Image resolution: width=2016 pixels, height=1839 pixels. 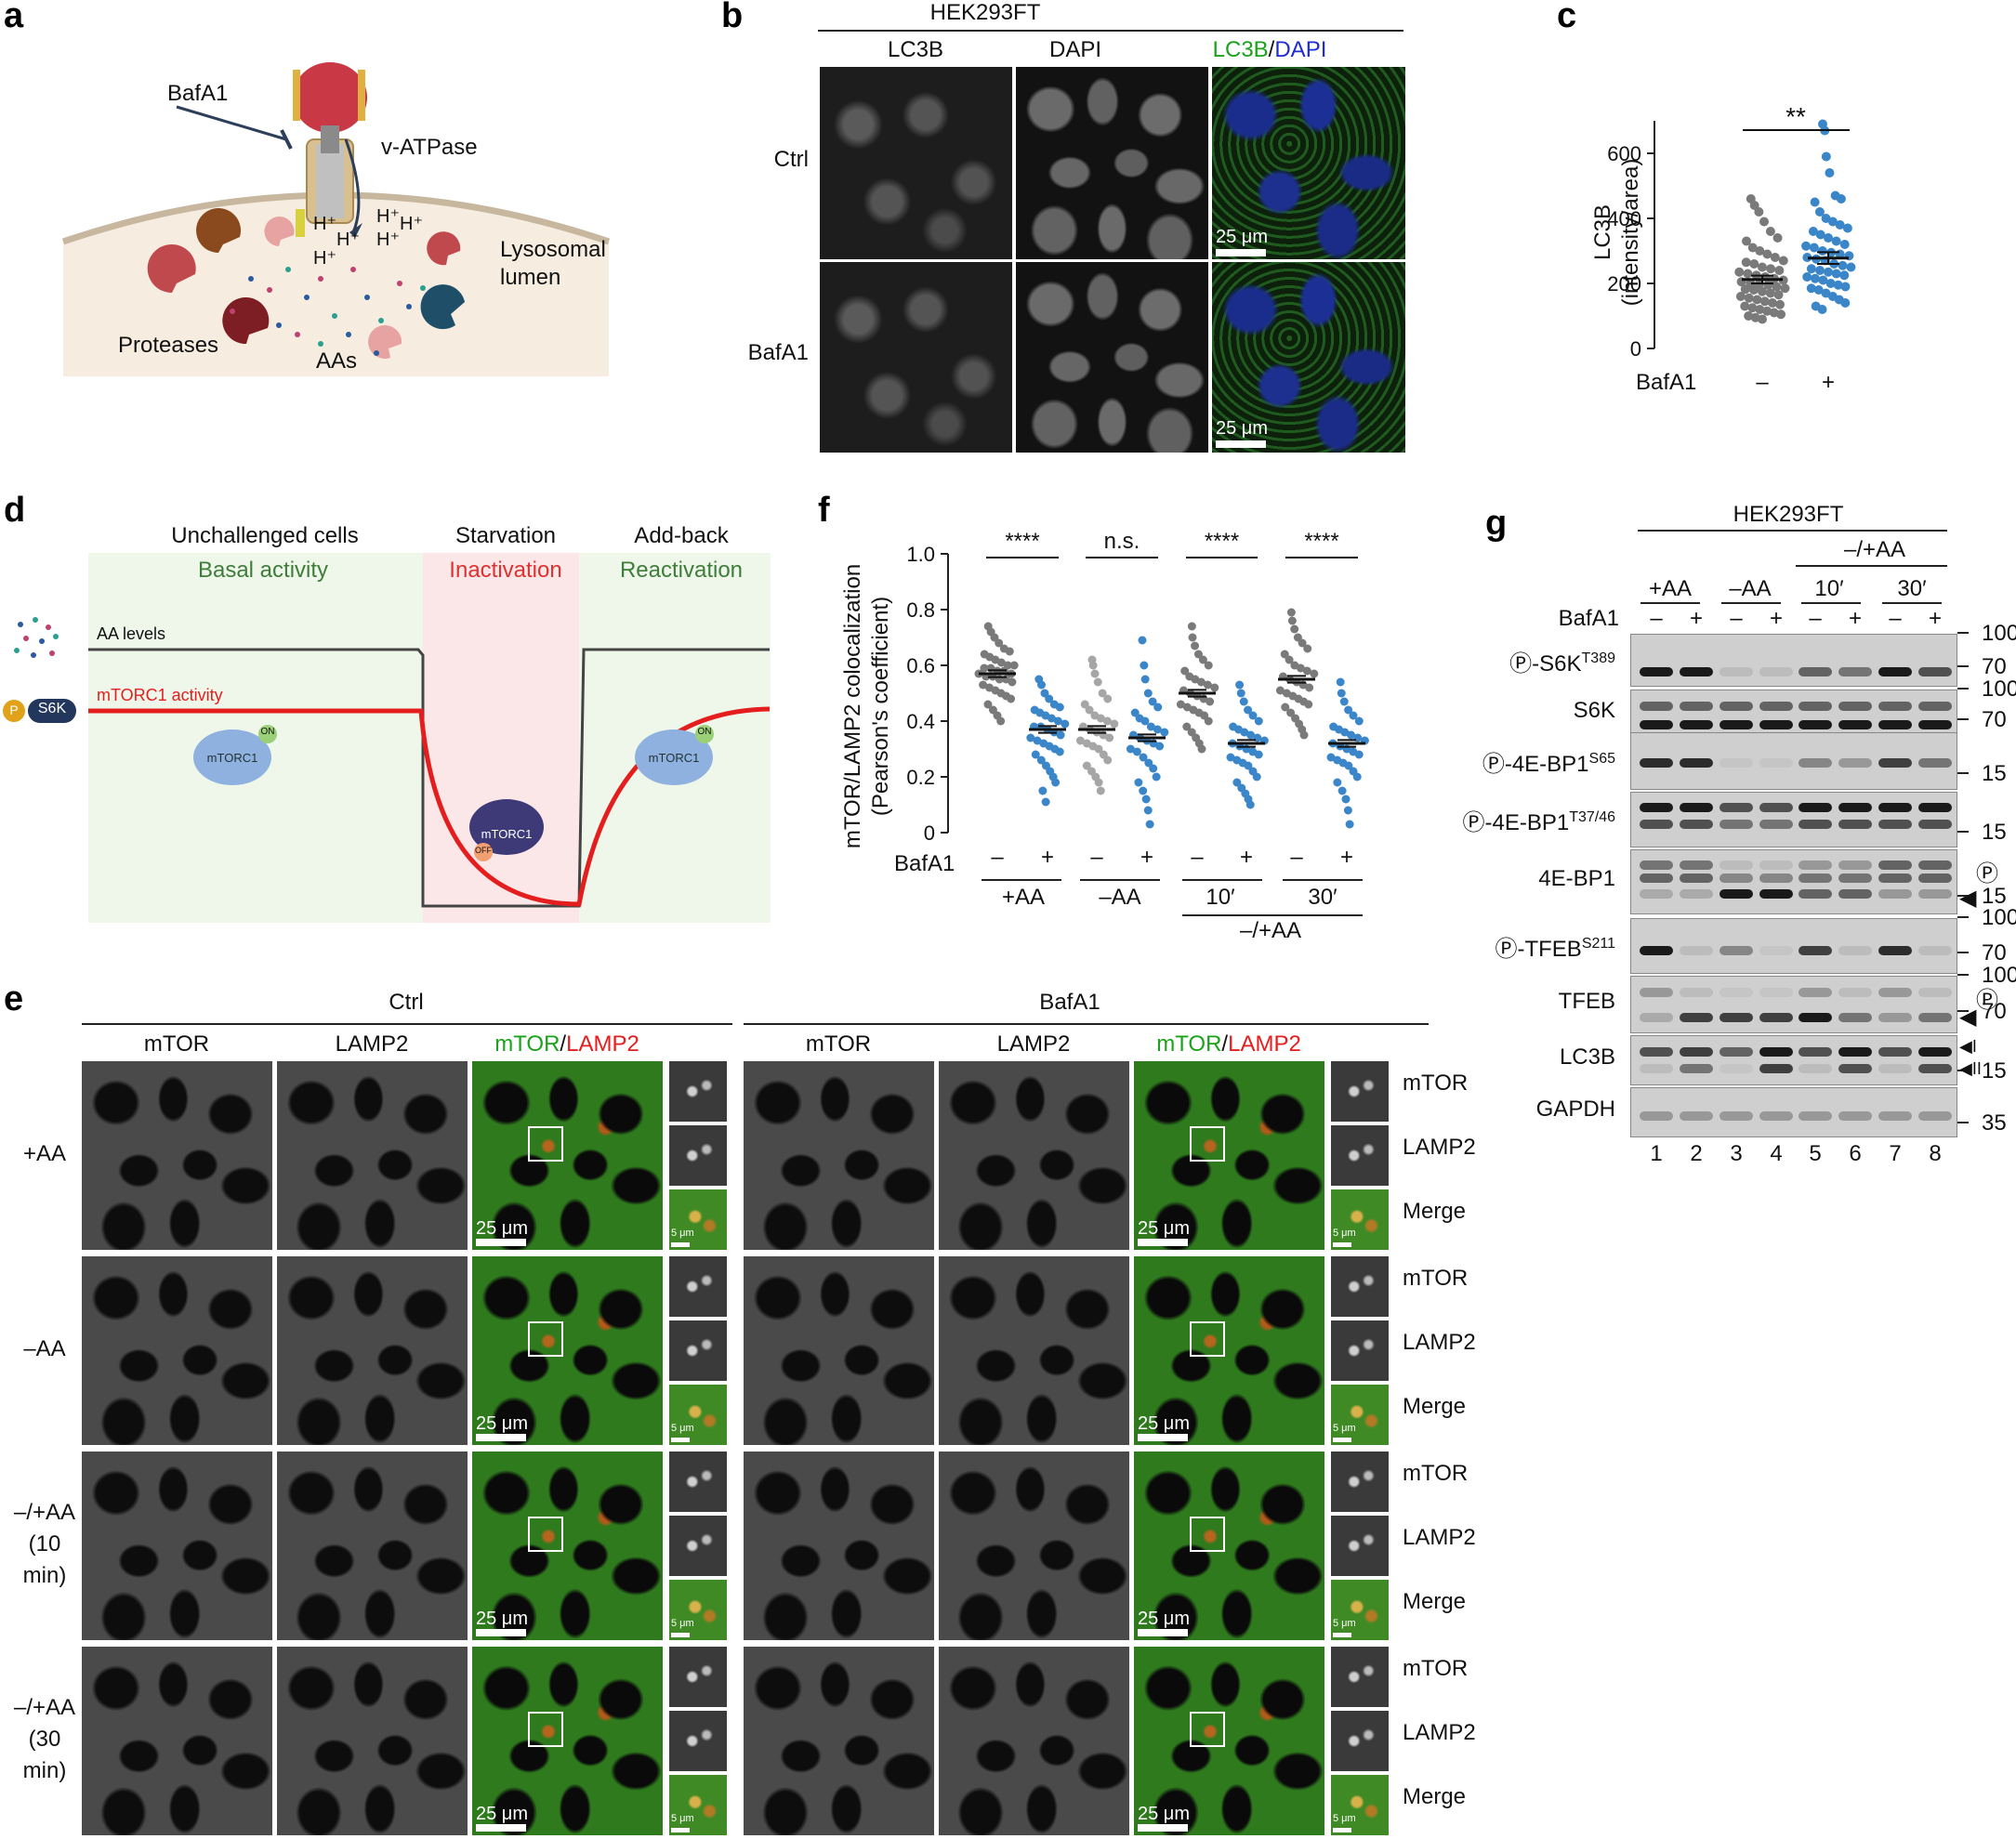 What do you see at coordinates (372, 1044) in the screenshot?
I see `column-lamp2: LAMP2` at bounding box center [372, 1044].